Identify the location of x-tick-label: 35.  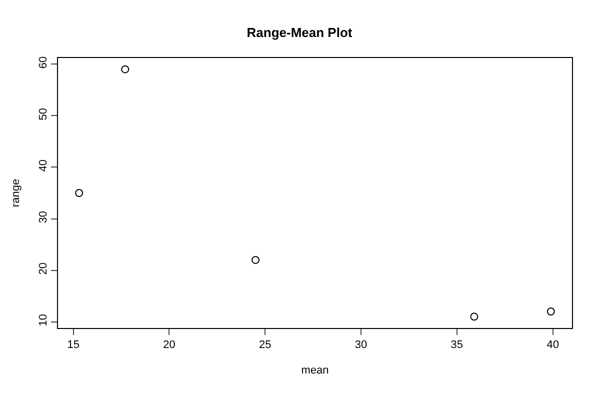
(457, 345).